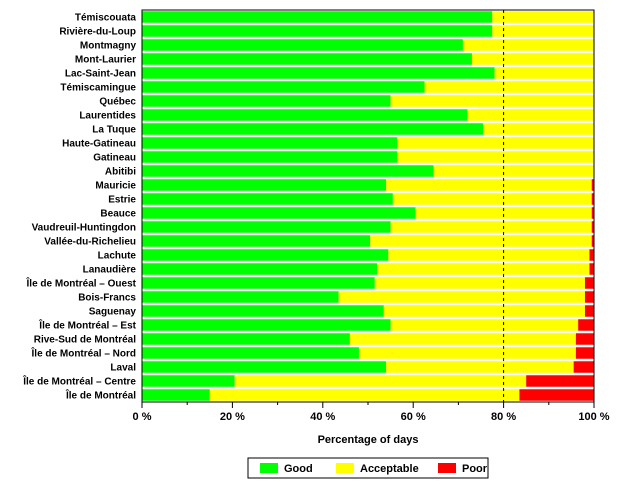  Describe the element at coordinates (120, 172) in the screenshot. I see `category-label: Abitibi` at that location.